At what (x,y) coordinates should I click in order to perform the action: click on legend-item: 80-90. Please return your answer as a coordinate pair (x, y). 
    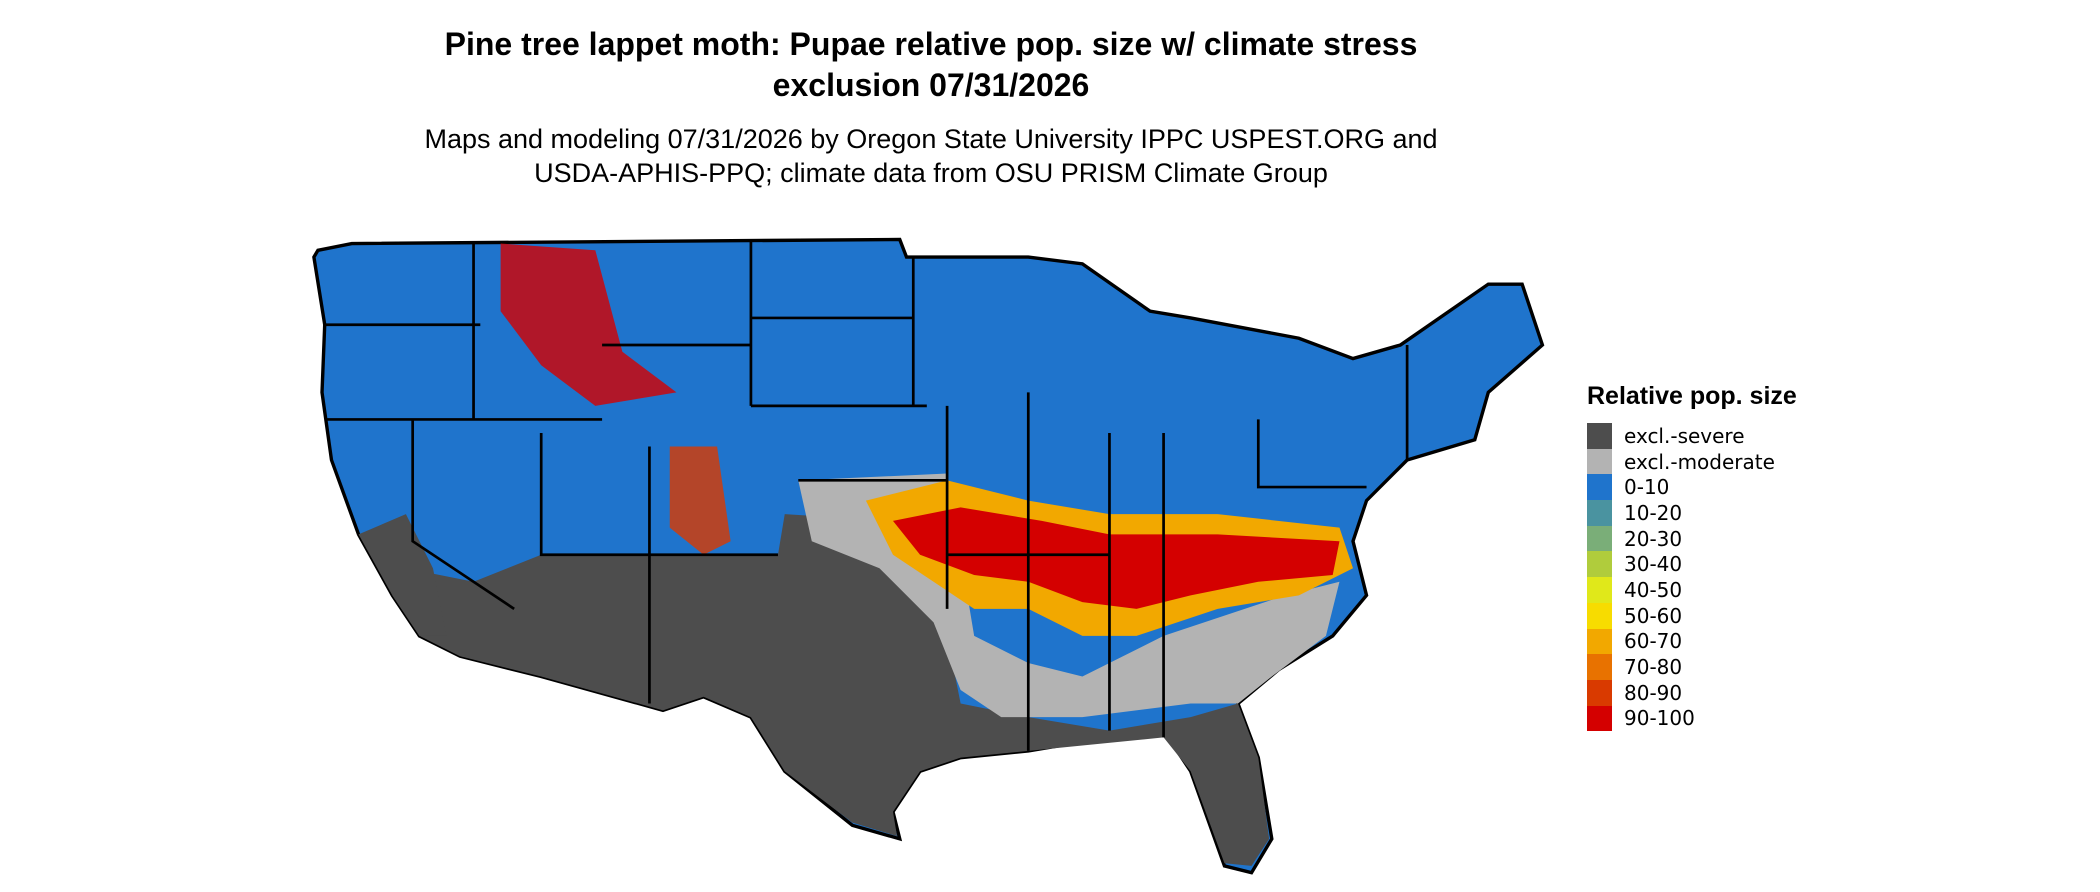
    Looking at the image, I should click on (1692, 692).